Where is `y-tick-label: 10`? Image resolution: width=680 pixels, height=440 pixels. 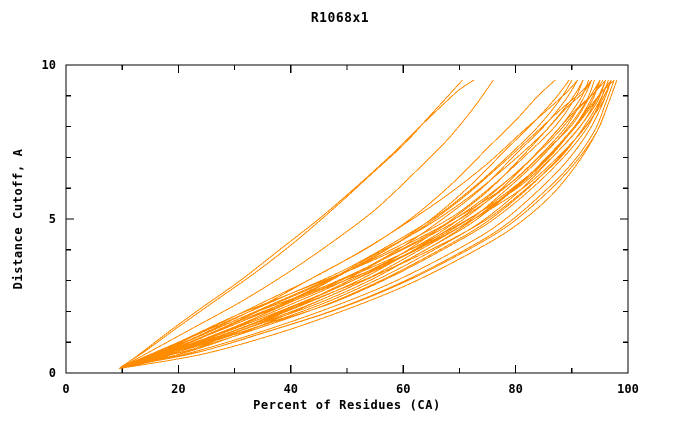
y-tick-label: 10 is located at coordinates (49, 65).